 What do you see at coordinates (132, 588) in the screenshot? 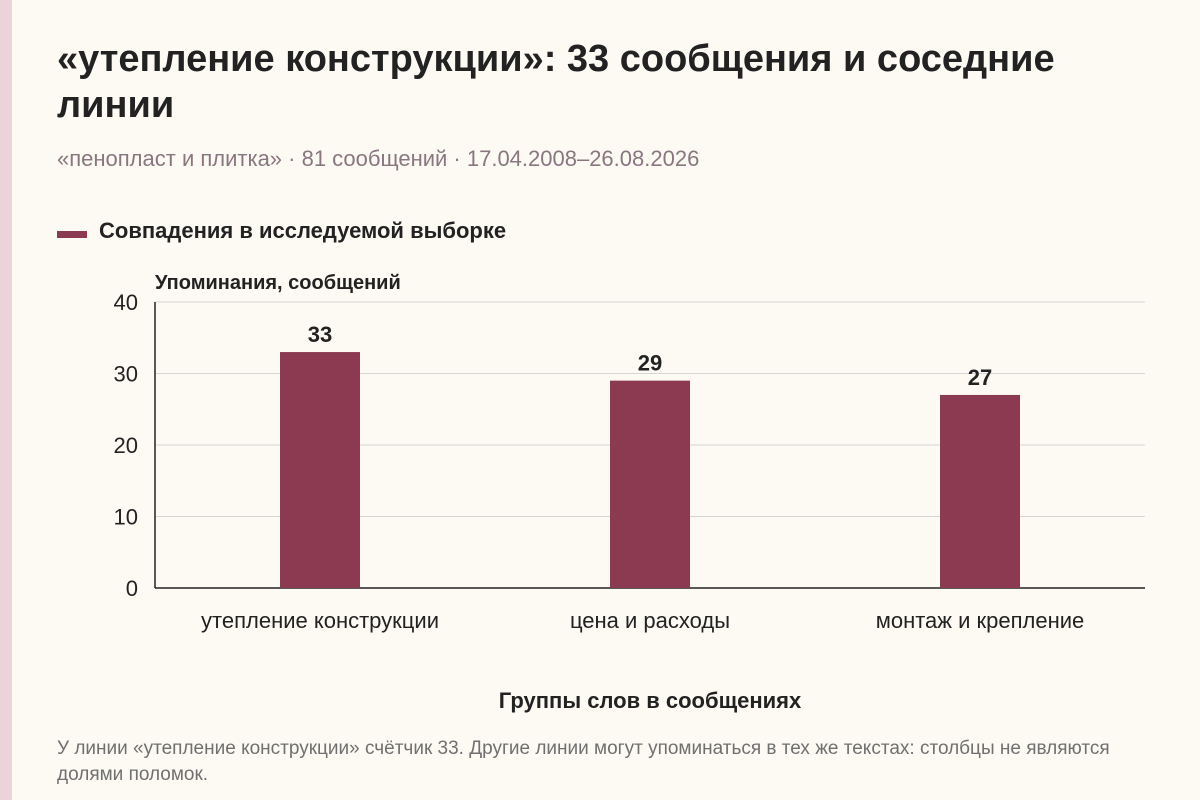
I see `y-tick-label: 0` at bounding box center [132, 588].